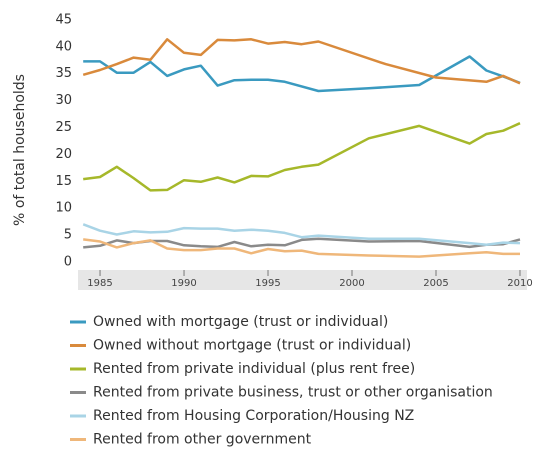 The height and width of the screenshot is (453, 541). I want to click on y-tick-label: 5, so click(68, 235).